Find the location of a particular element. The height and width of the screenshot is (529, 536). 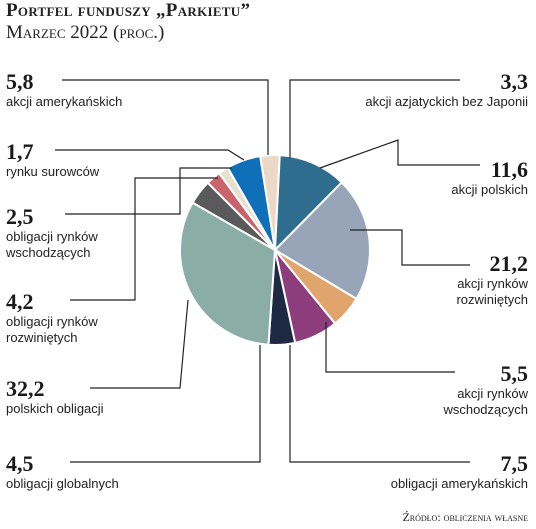

text-obligacje-globalne: obligacji globalnych is located at coordinates (62, 484).